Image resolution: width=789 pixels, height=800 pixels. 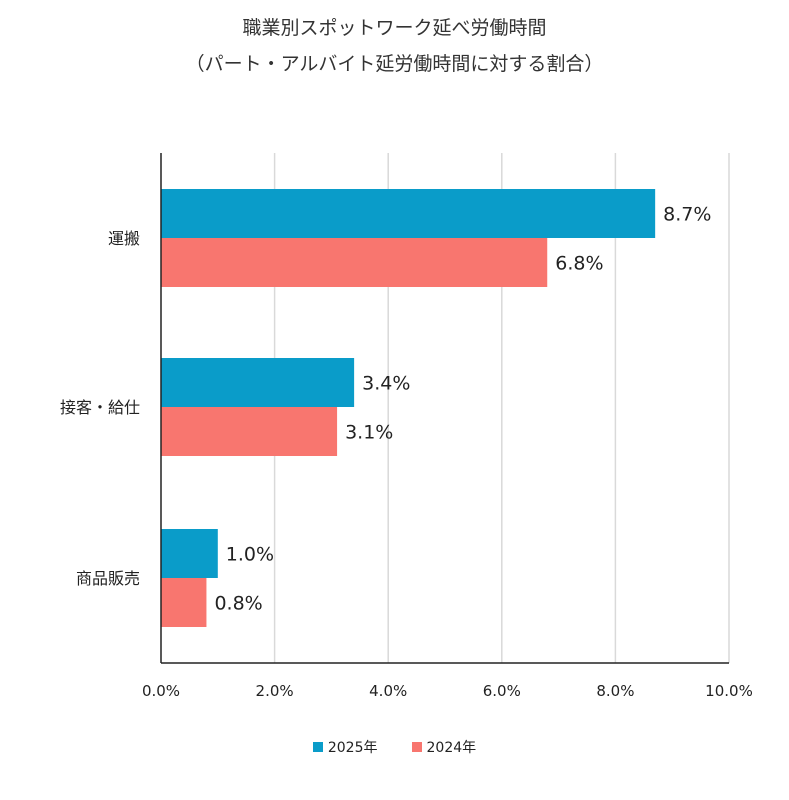 I want to click on legend: 2025年 2024年, so click(x=394, y=747).